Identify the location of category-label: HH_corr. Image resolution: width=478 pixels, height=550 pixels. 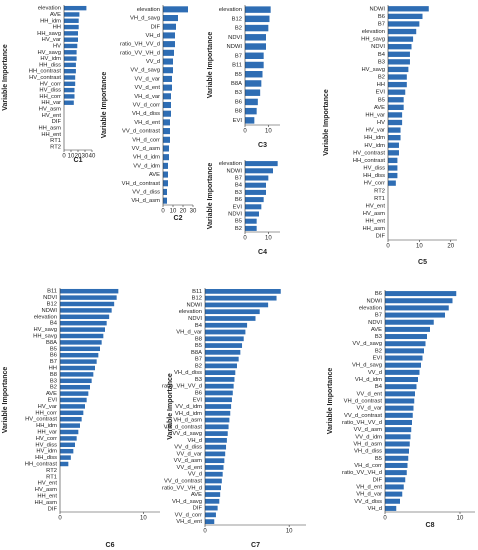
(50, 97).